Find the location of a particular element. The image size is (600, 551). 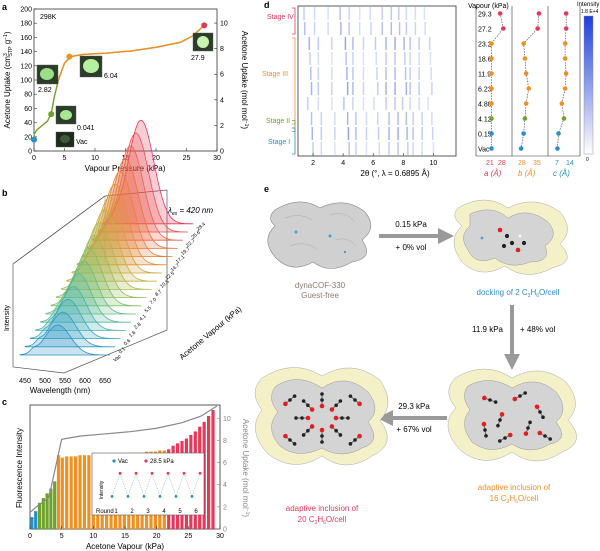

step-1-volume: + 0% vol is located at coordinates (411, 247).